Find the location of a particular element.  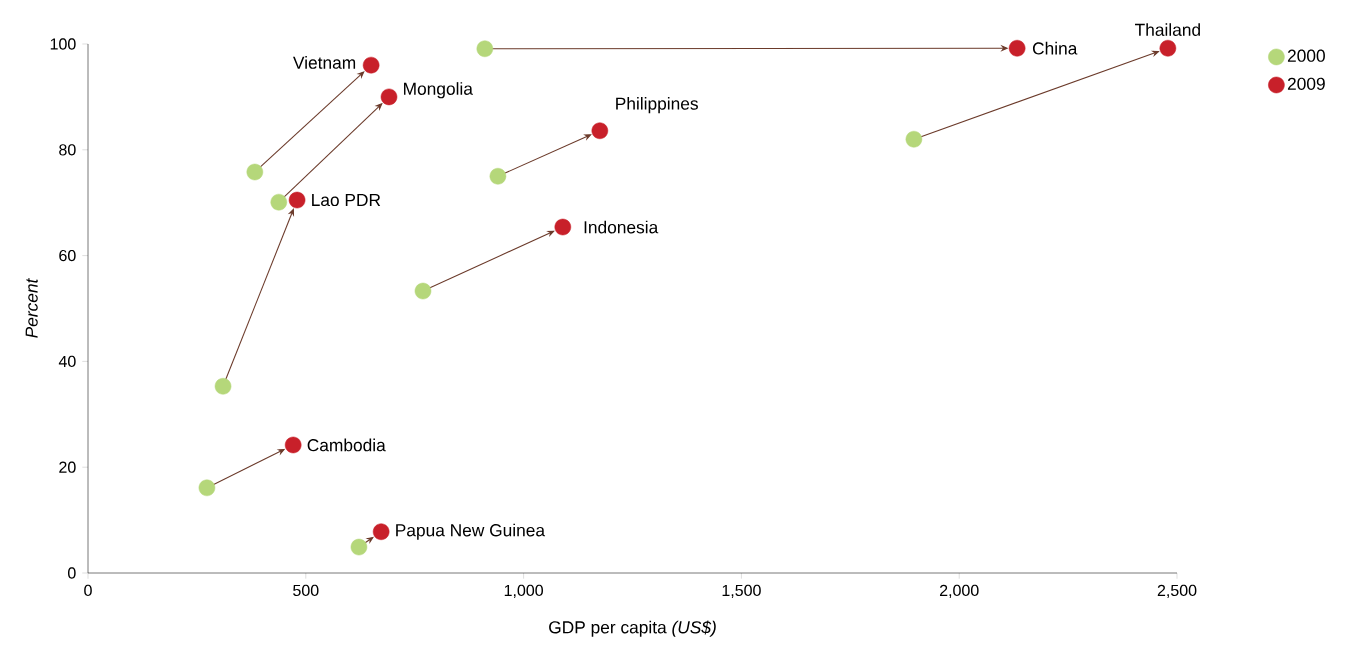

x-tick-label: 0 is located at coordinates (88, 590).